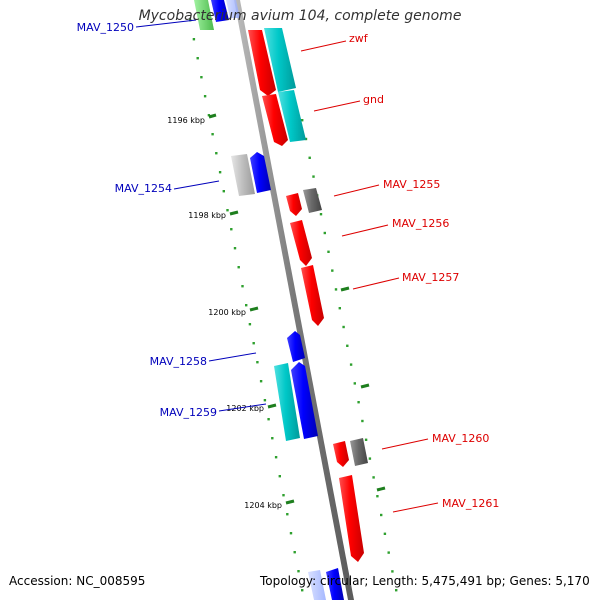 The image size is (600, 600). Describe the element at coordinates (263, 505) in the screenshot. I see `tick-label: 1204 kbp` at that location.